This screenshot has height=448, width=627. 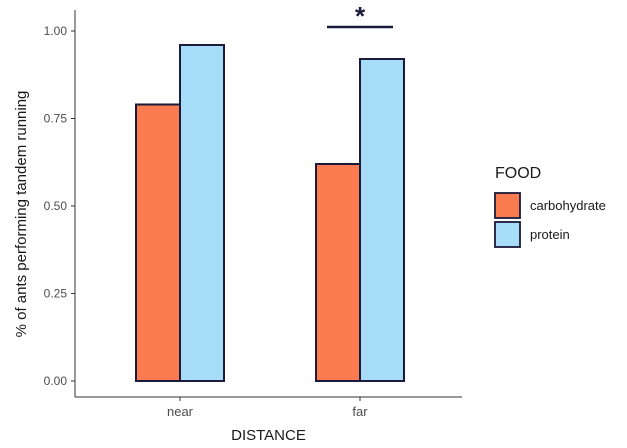 What do you see at coordinates (180, 411) in the screenshot?
I see `x-tick-label: near` at bounding box center [180, 411].